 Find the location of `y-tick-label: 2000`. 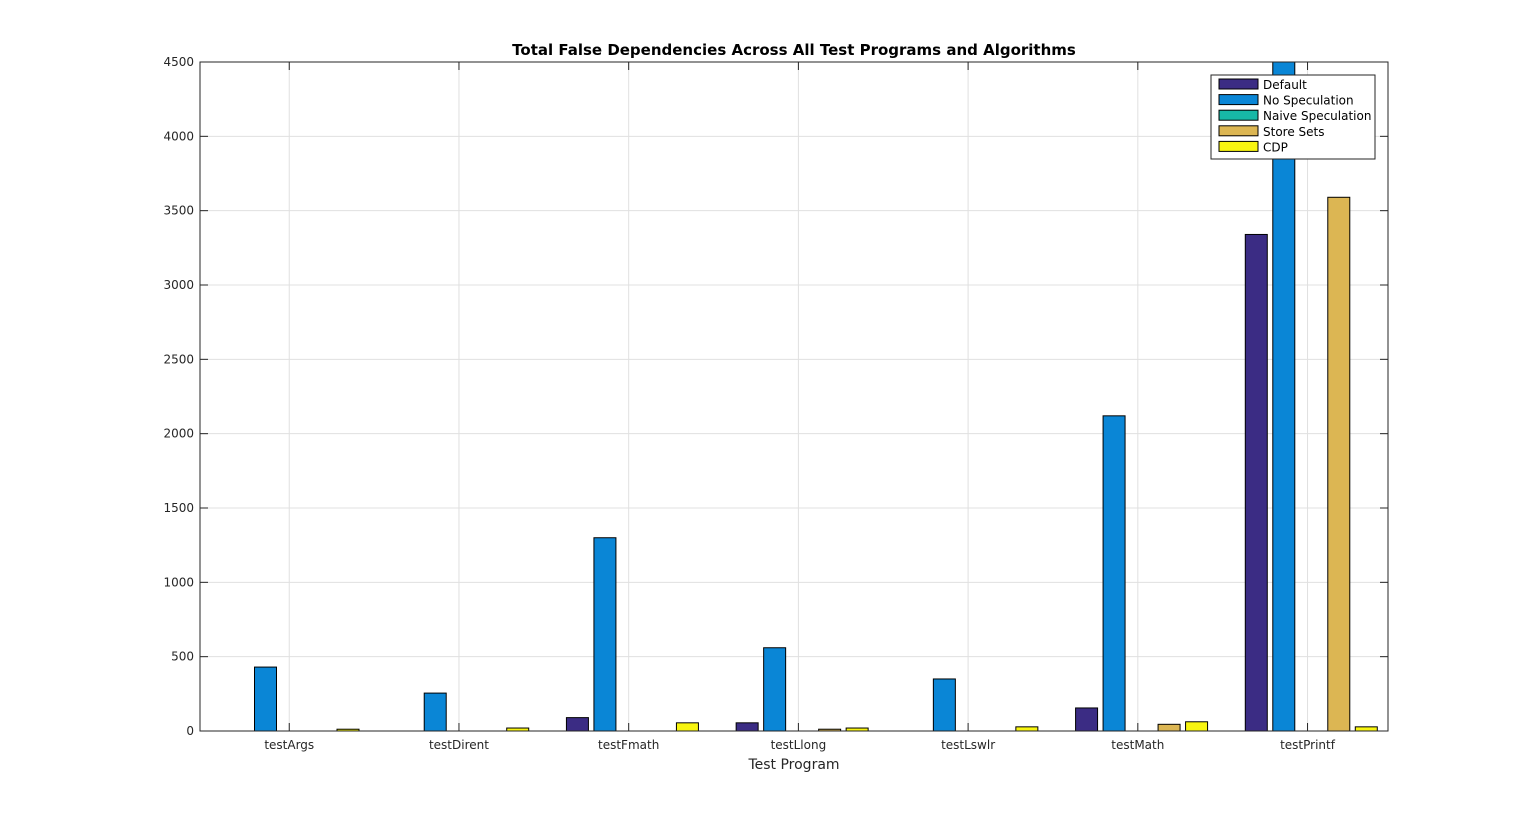

y-tick-label: 2000 is located at coordinates (178, 434).